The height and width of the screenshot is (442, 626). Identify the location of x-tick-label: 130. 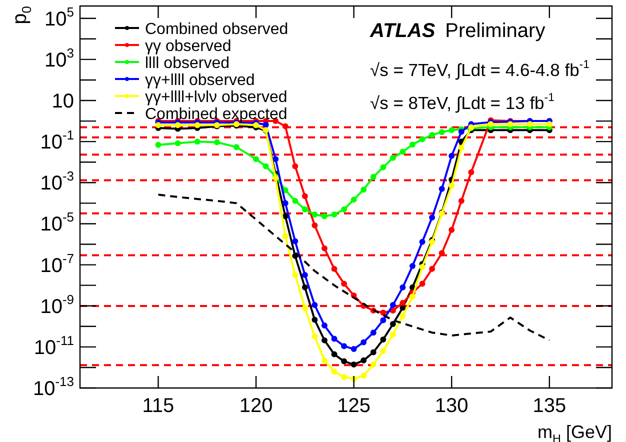
(451, 406).